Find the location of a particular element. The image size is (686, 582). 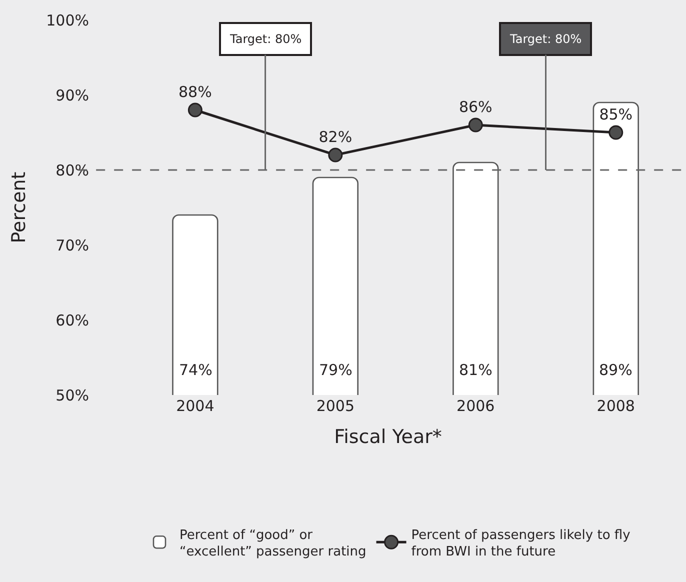

y-tick-label: 80% is located at coordinates (72, 170).